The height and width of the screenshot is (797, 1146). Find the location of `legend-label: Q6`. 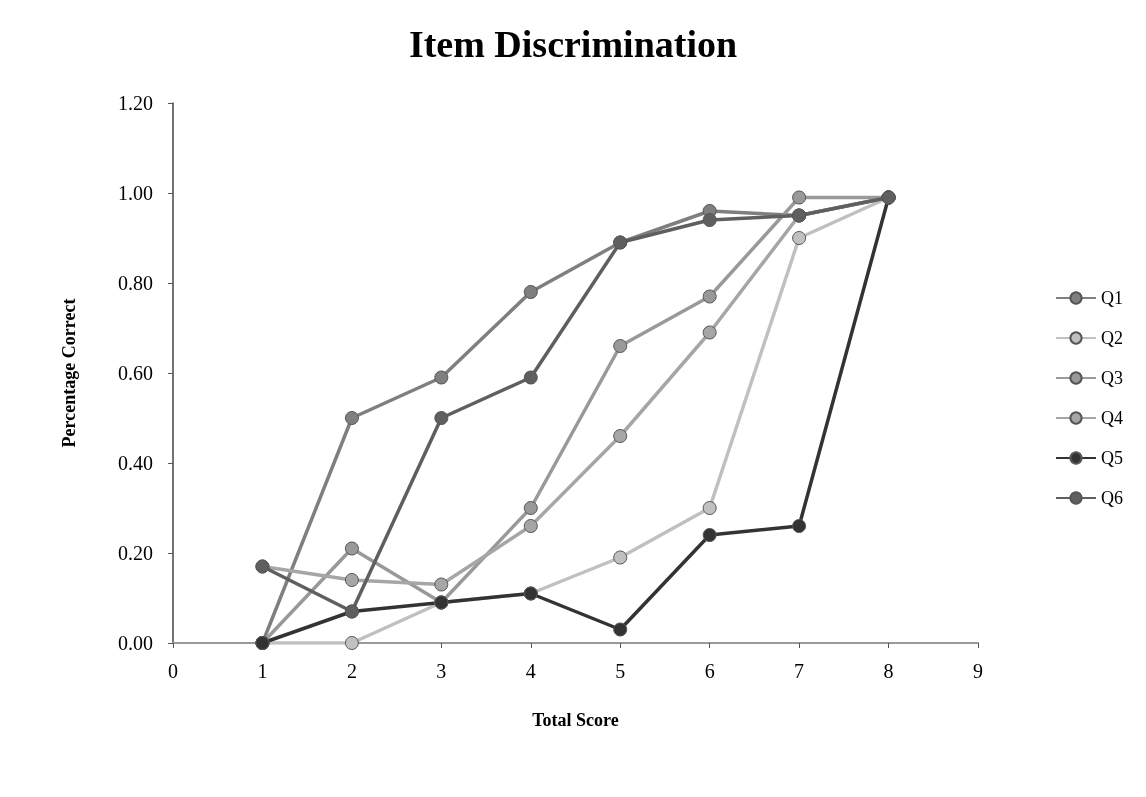

legend-label: Q6 is located at coordinates (1112, 498).